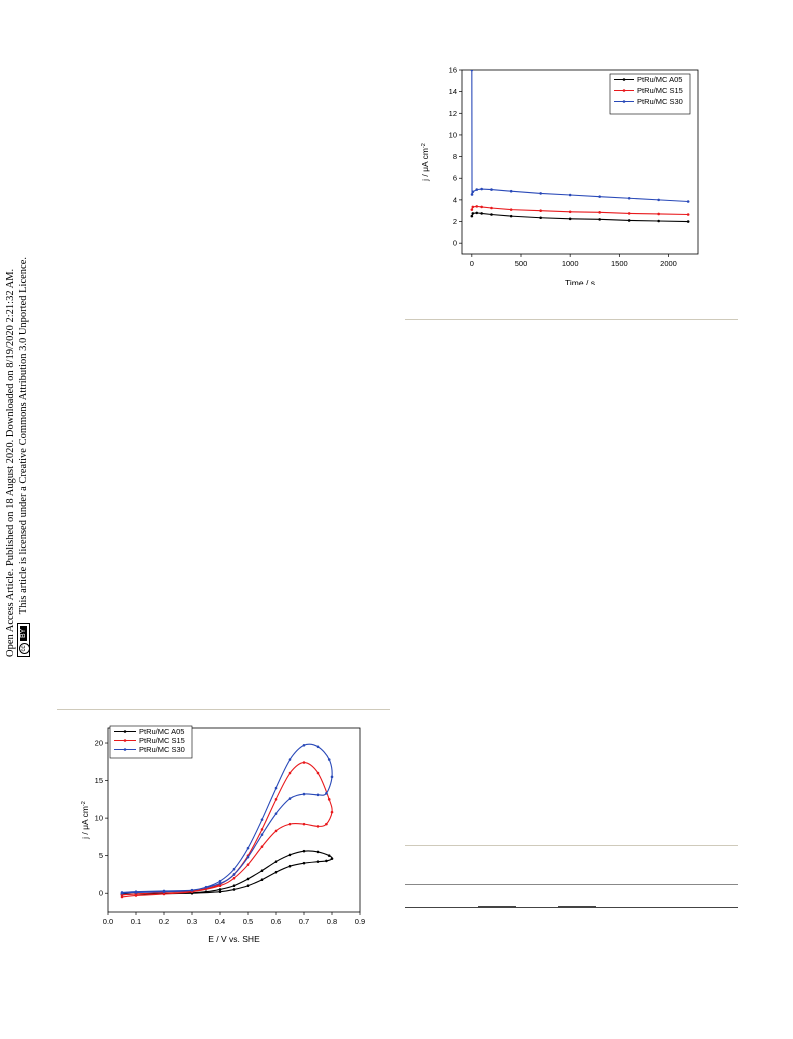 The image size is (793, 1039). I want to click on x-tick-label: 0.1, so click(136, 921).